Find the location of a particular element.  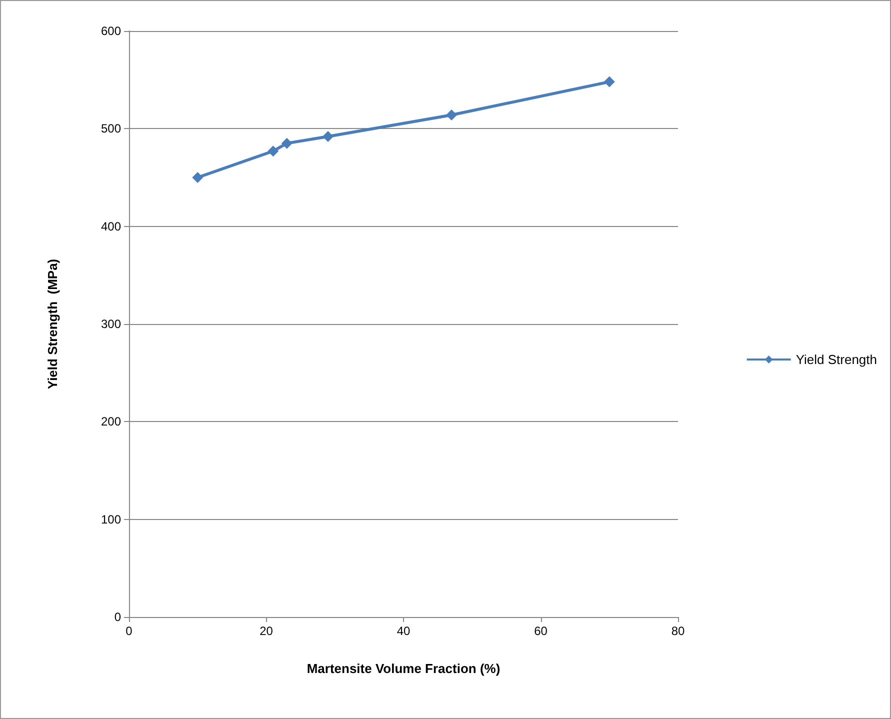

y-axis-title: Yield Strength (MPa) is located at coordinates (52, 324).